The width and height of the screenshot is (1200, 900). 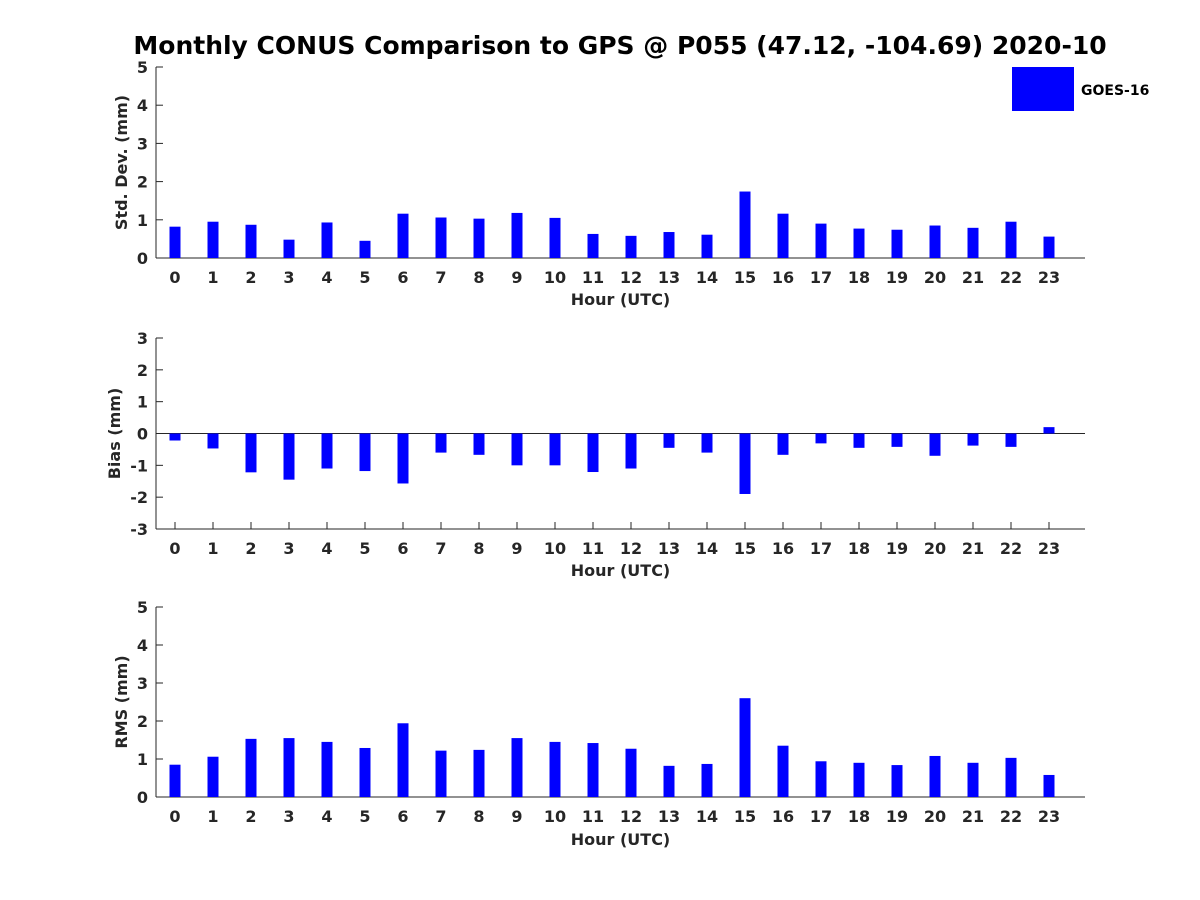 I want to click on rms-x-tick-label: 18, so click(x=859, y=816).